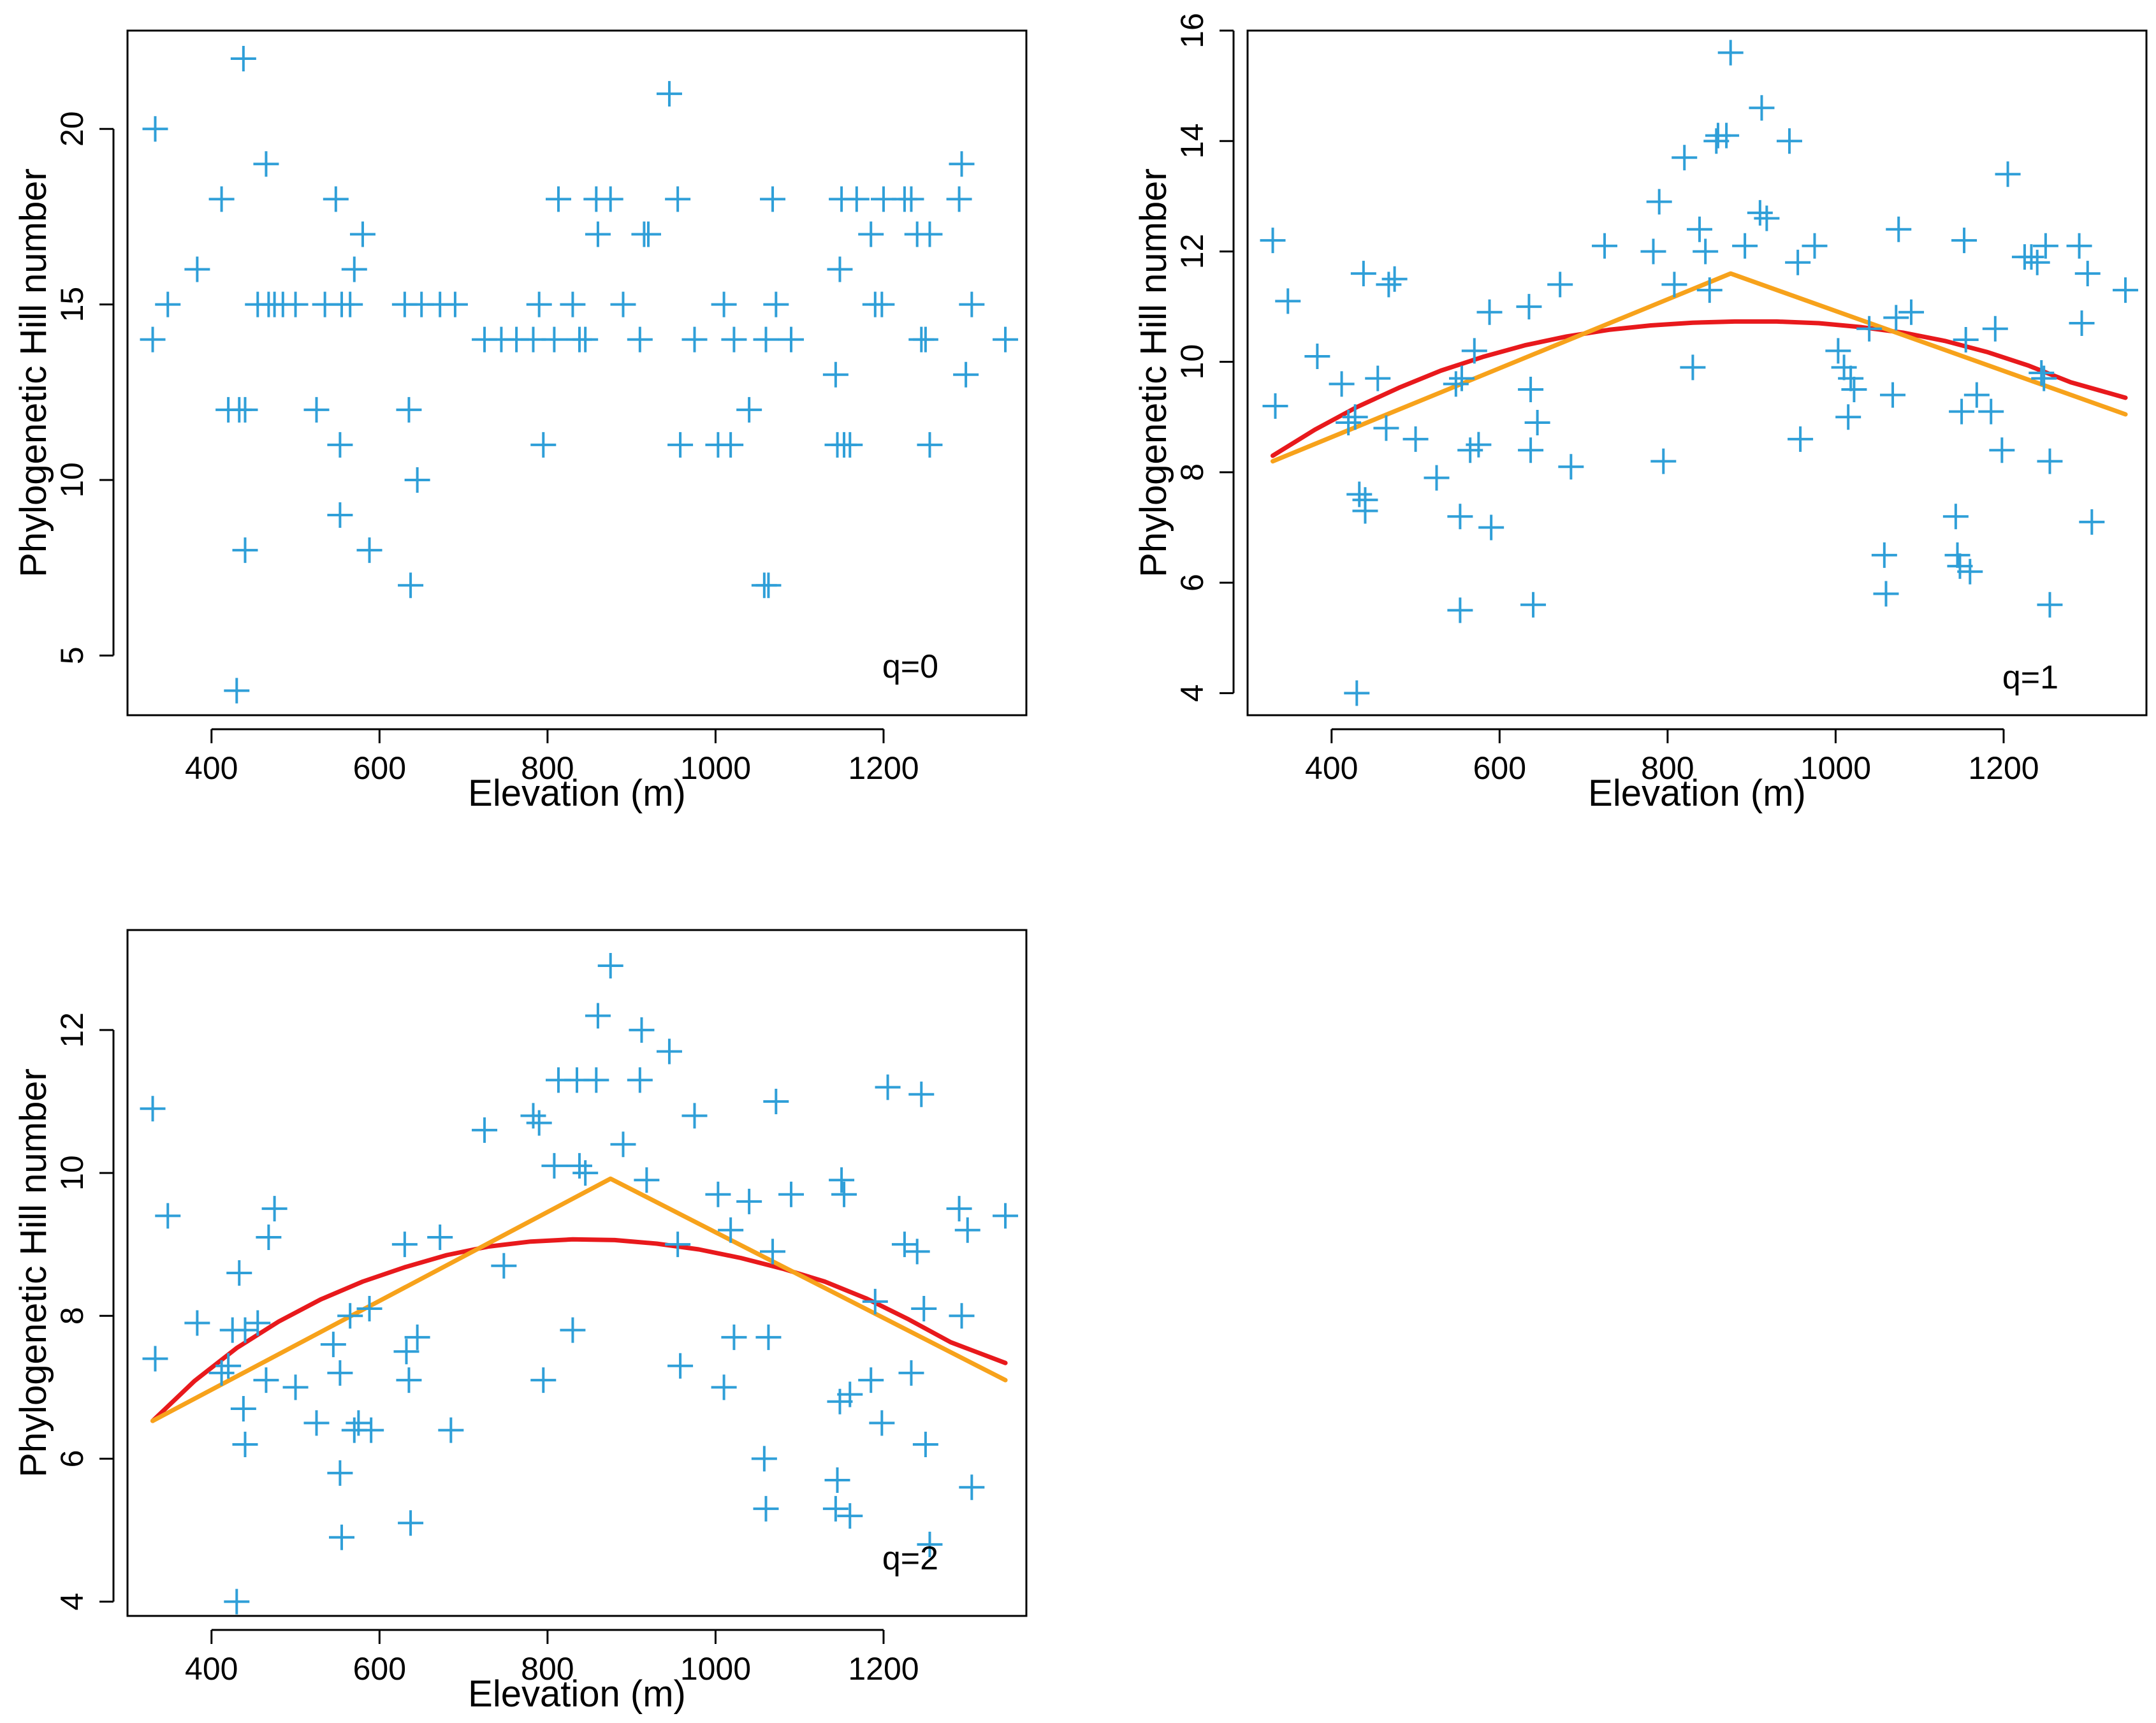 The image size is (2156, 1723). What do you see at coordinates (72, 1030) in the screenshot?
I see `y-tick-label: 12` at bounding box center [72, 1030].